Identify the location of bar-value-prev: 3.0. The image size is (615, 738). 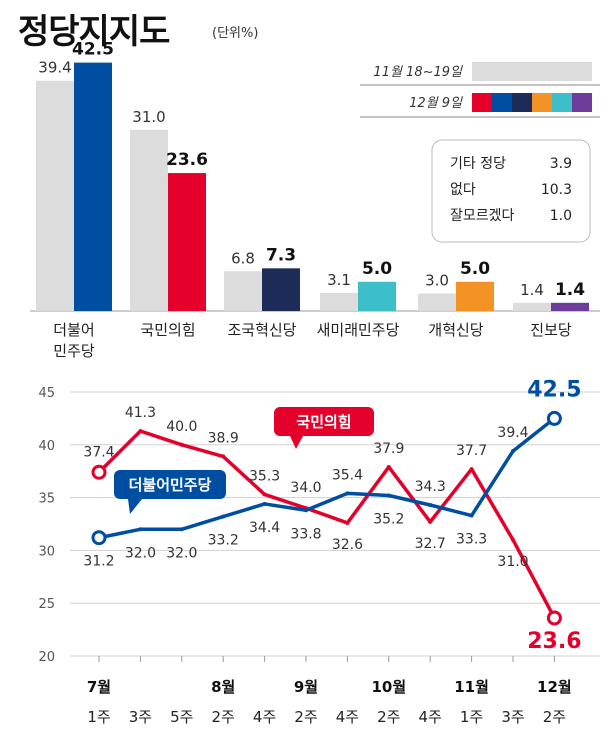
(437, 280).